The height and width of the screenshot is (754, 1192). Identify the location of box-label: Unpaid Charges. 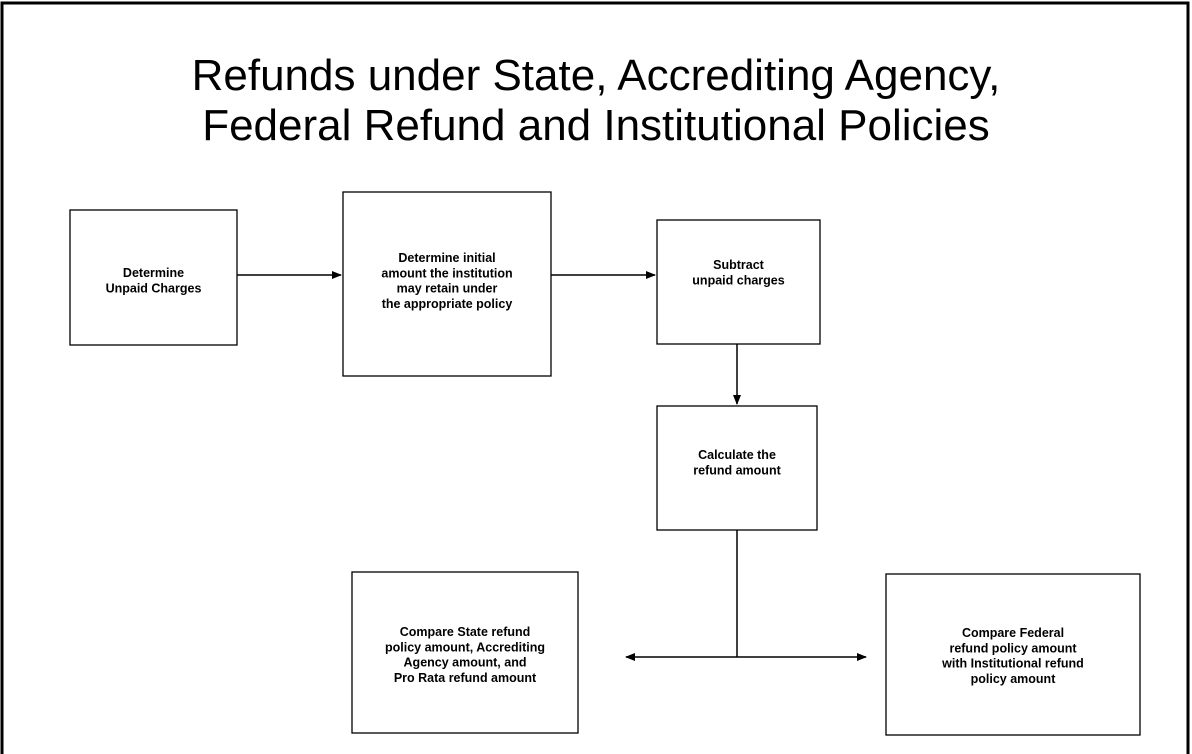
(154, 288).